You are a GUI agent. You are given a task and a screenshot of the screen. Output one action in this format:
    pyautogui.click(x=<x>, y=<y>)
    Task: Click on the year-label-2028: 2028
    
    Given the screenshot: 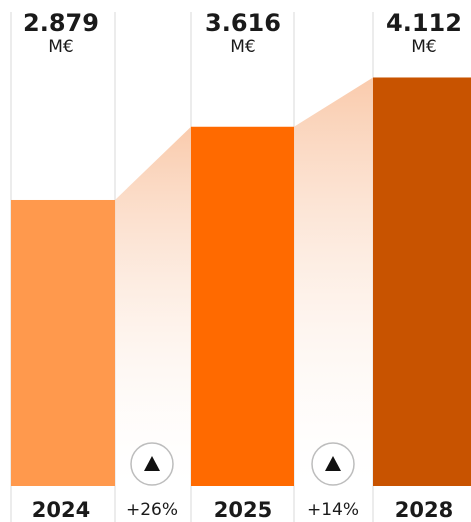 What is the action you would take?
    pyautogui.click(x=424, y=510)
    